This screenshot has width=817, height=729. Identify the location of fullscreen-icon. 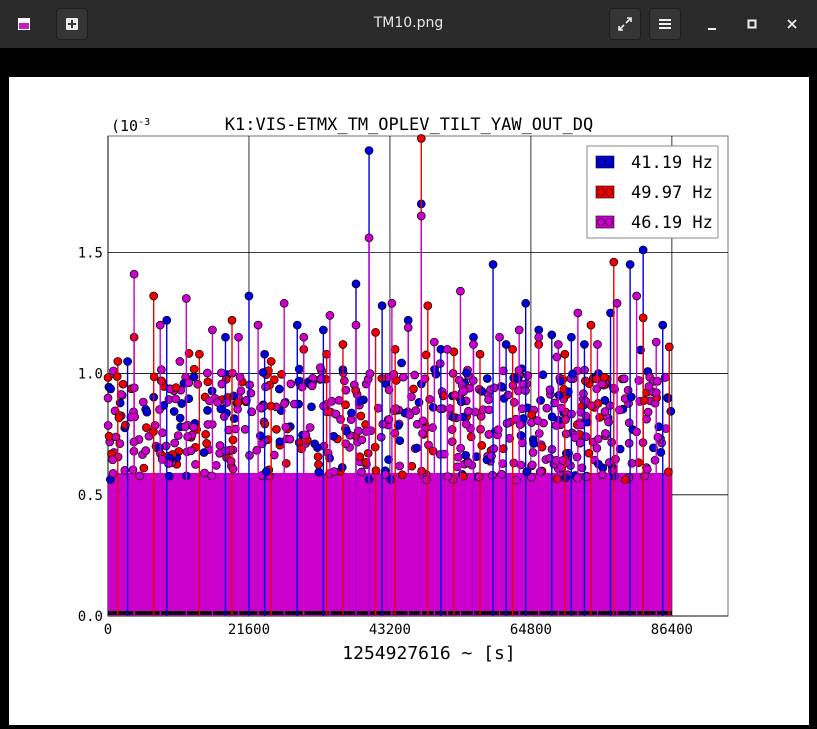
(625, 24).